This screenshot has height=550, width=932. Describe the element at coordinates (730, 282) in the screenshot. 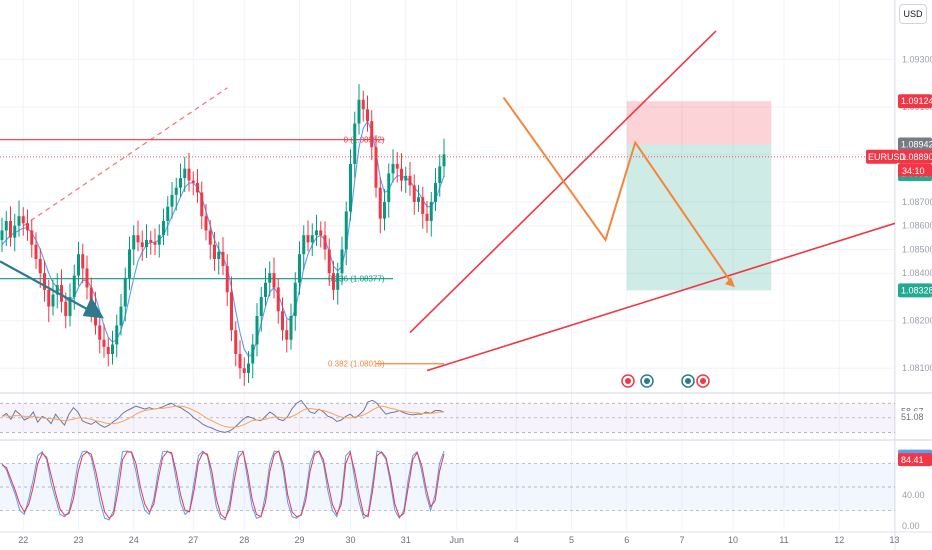

I see `pattern-arrow-head` at that location.